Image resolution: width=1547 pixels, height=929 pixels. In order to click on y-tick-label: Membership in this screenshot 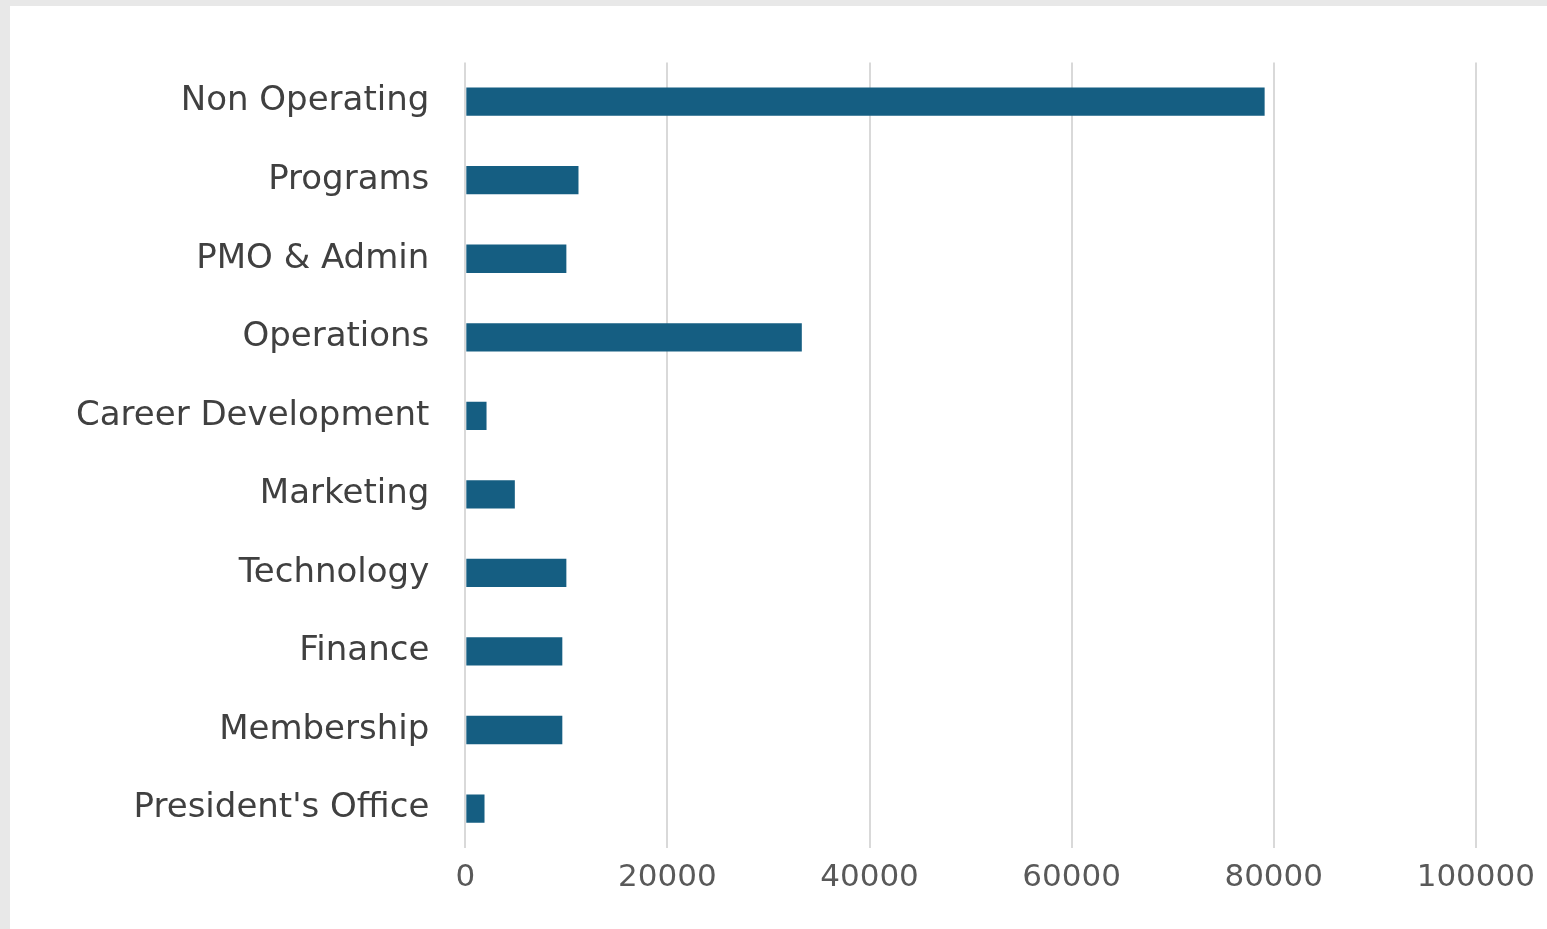, I will do `click(324, 726)`.